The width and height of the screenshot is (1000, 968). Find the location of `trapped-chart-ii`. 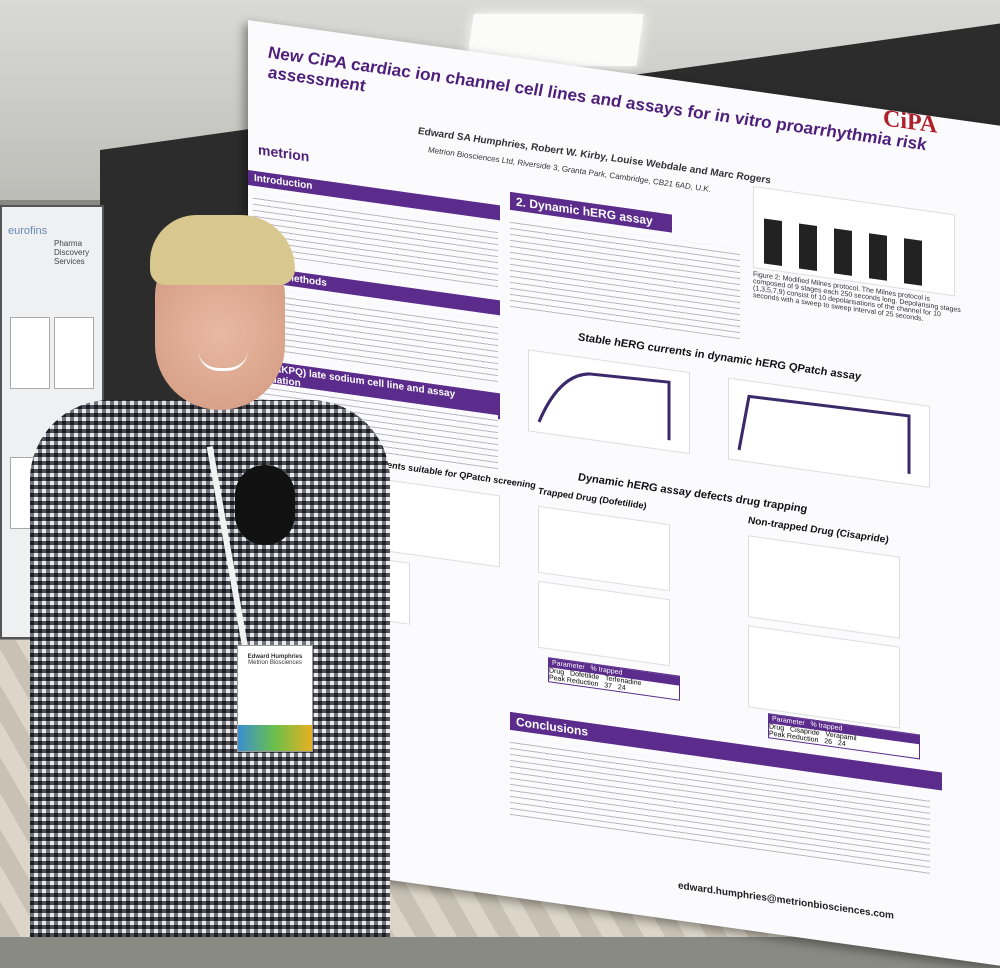

trapped-chart-ii is located at coordinates (604, 623).